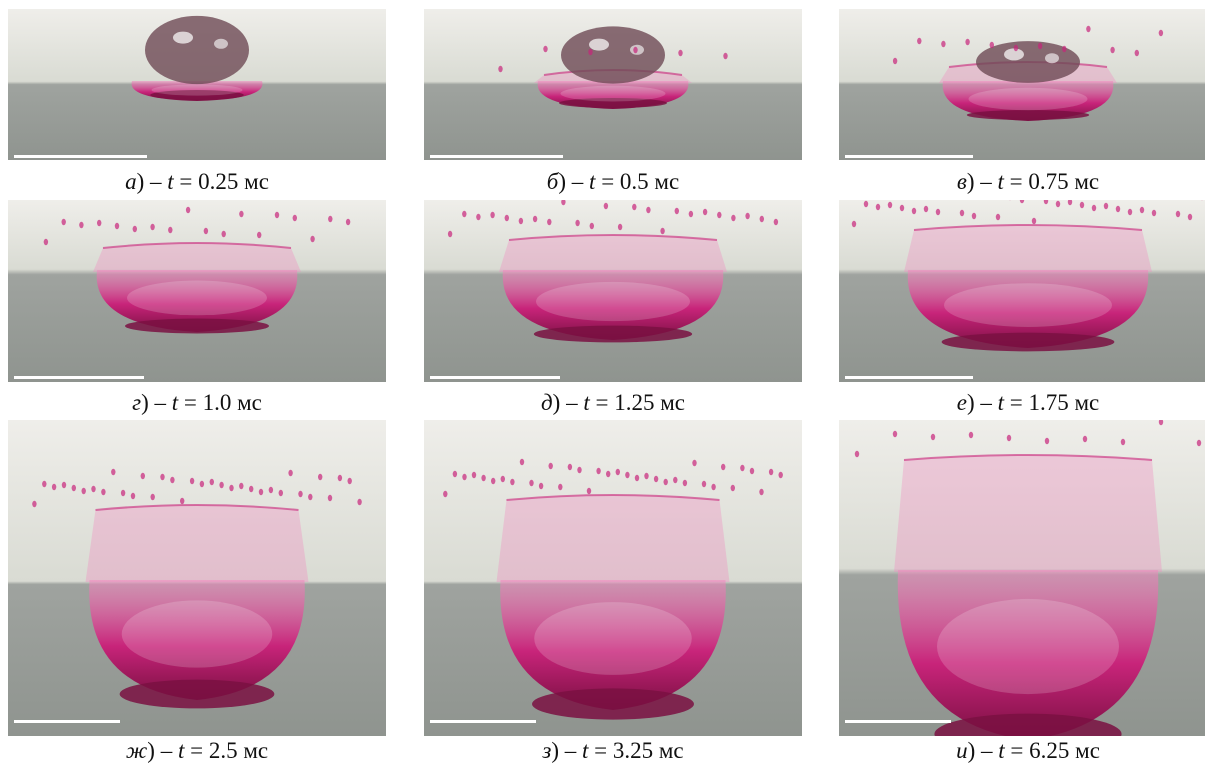 The width and height of the screenshot is (1205, 766). Describe the element at coordinates (1022, 84) in the screenshot. I see `photo-c` at that location.